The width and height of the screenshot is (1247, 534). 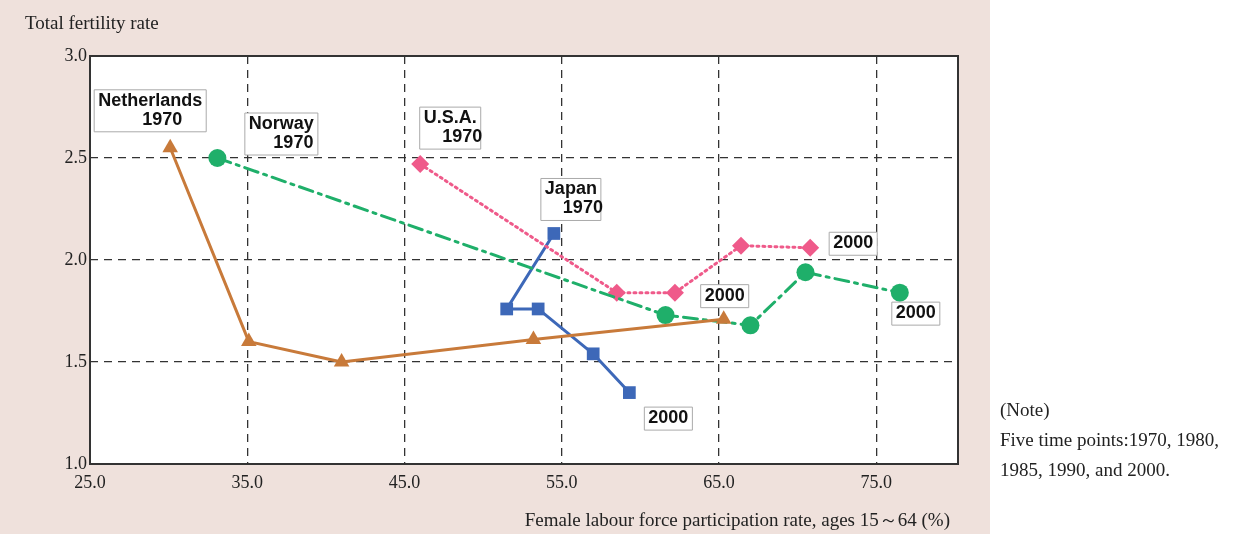 I want to click on y-axis-title: Total fertility rate, so click(x=92, y=23).